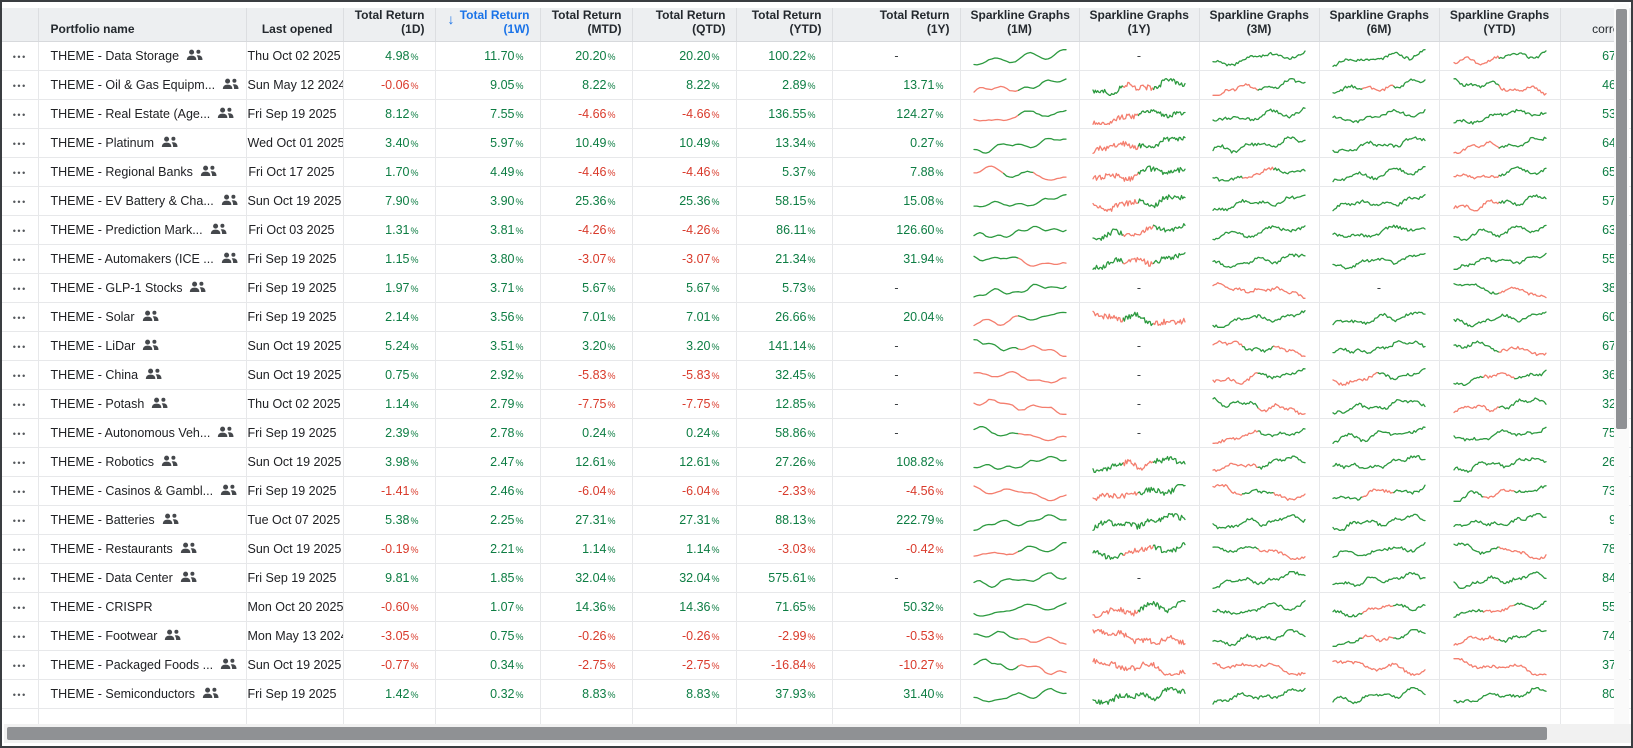 The width and height of the screenshot is (1633, 748). Describe the element at coordinates (784, 636) in the screenshot. I see `total-return-ytd: -2.99%` at that location.